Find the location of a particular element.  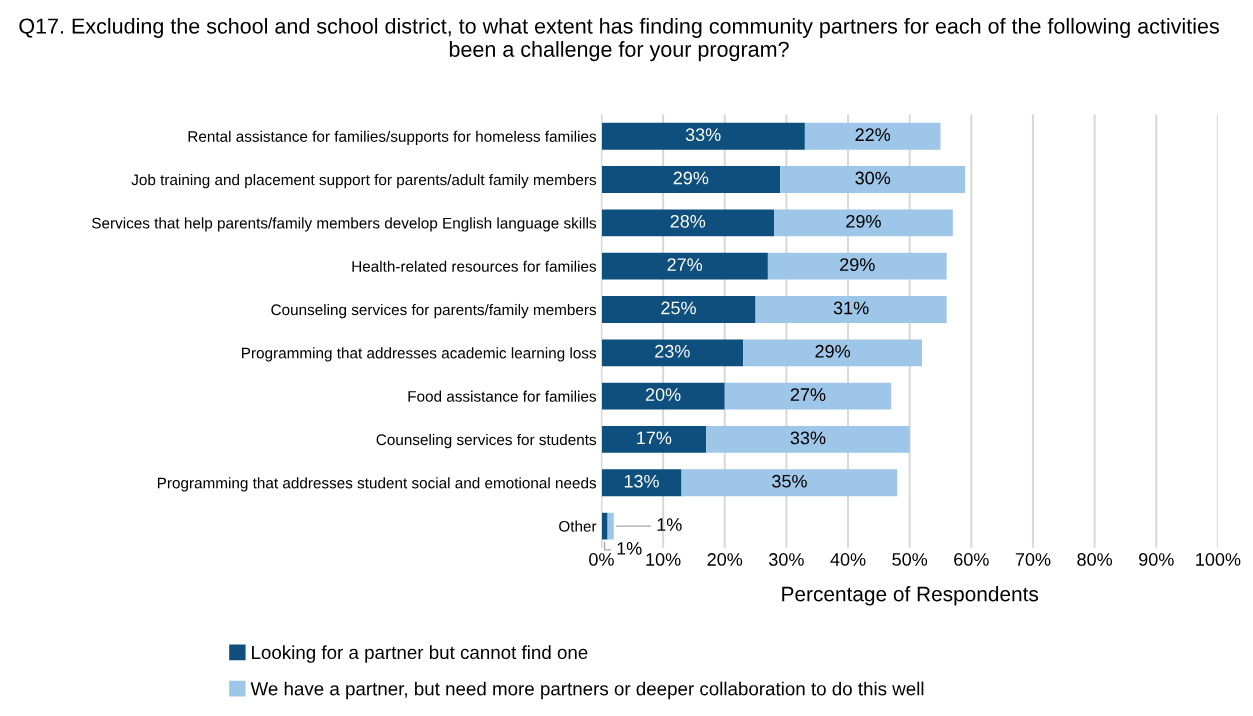

x-tick-label: 20% is located at coordinates (725, 559).